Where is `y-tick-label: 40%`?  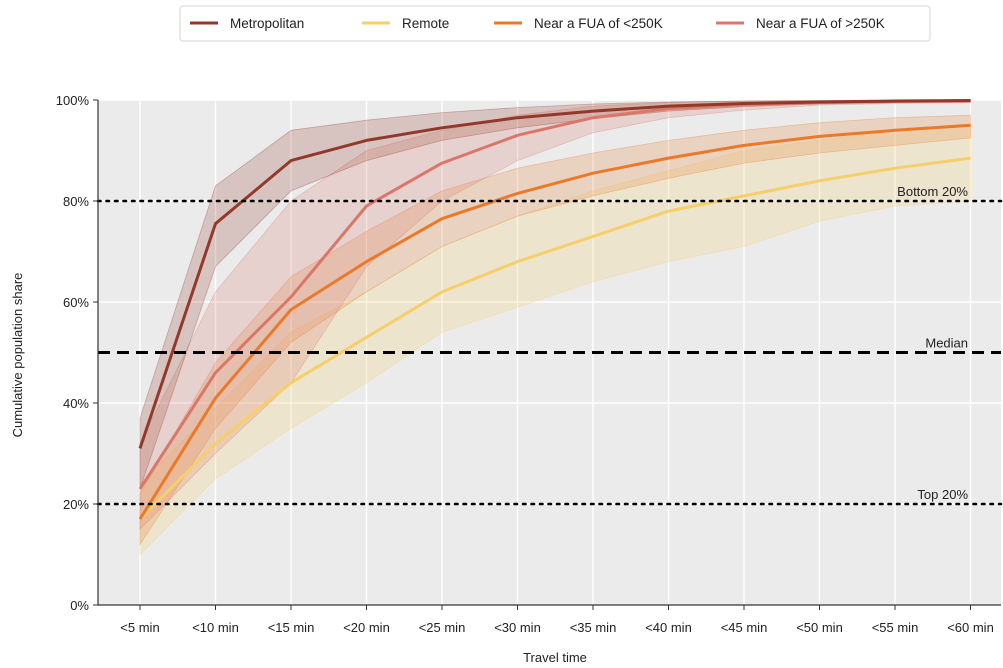
y-tick-label: 40% is located at coordinates (76, 403).